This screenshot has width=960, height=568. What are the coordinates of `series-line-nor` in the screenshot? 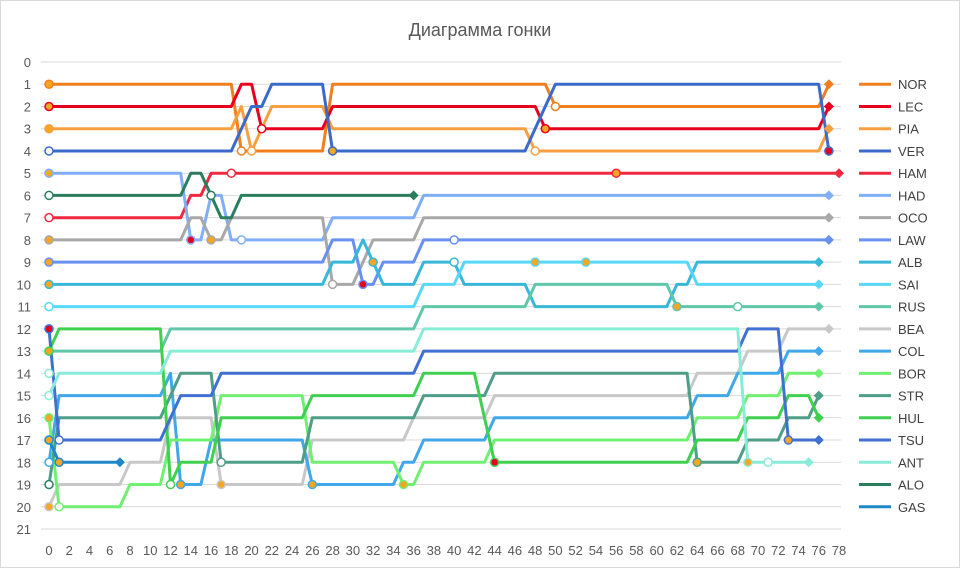 It's located at (440, 117).